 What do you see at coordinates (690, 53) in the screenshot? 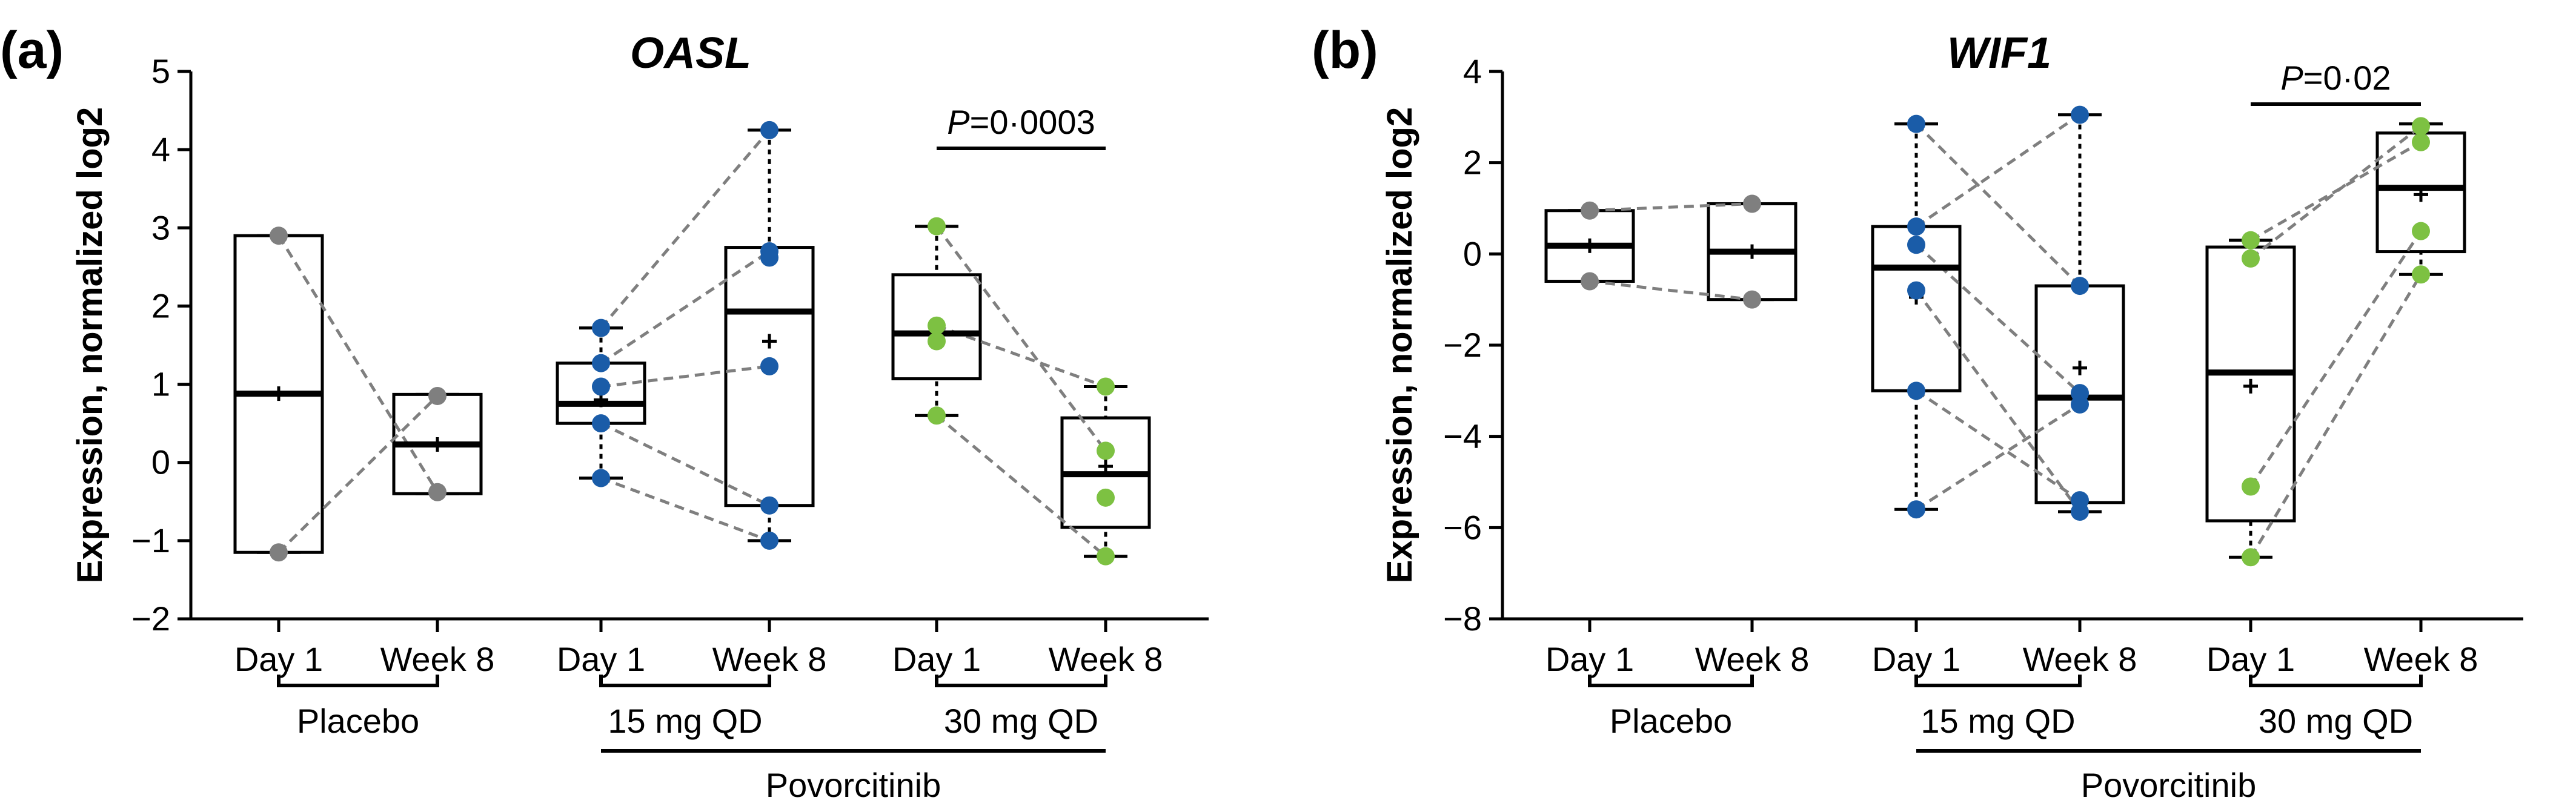
I see `panel-title: OASL` at bounding box center [690, 53].